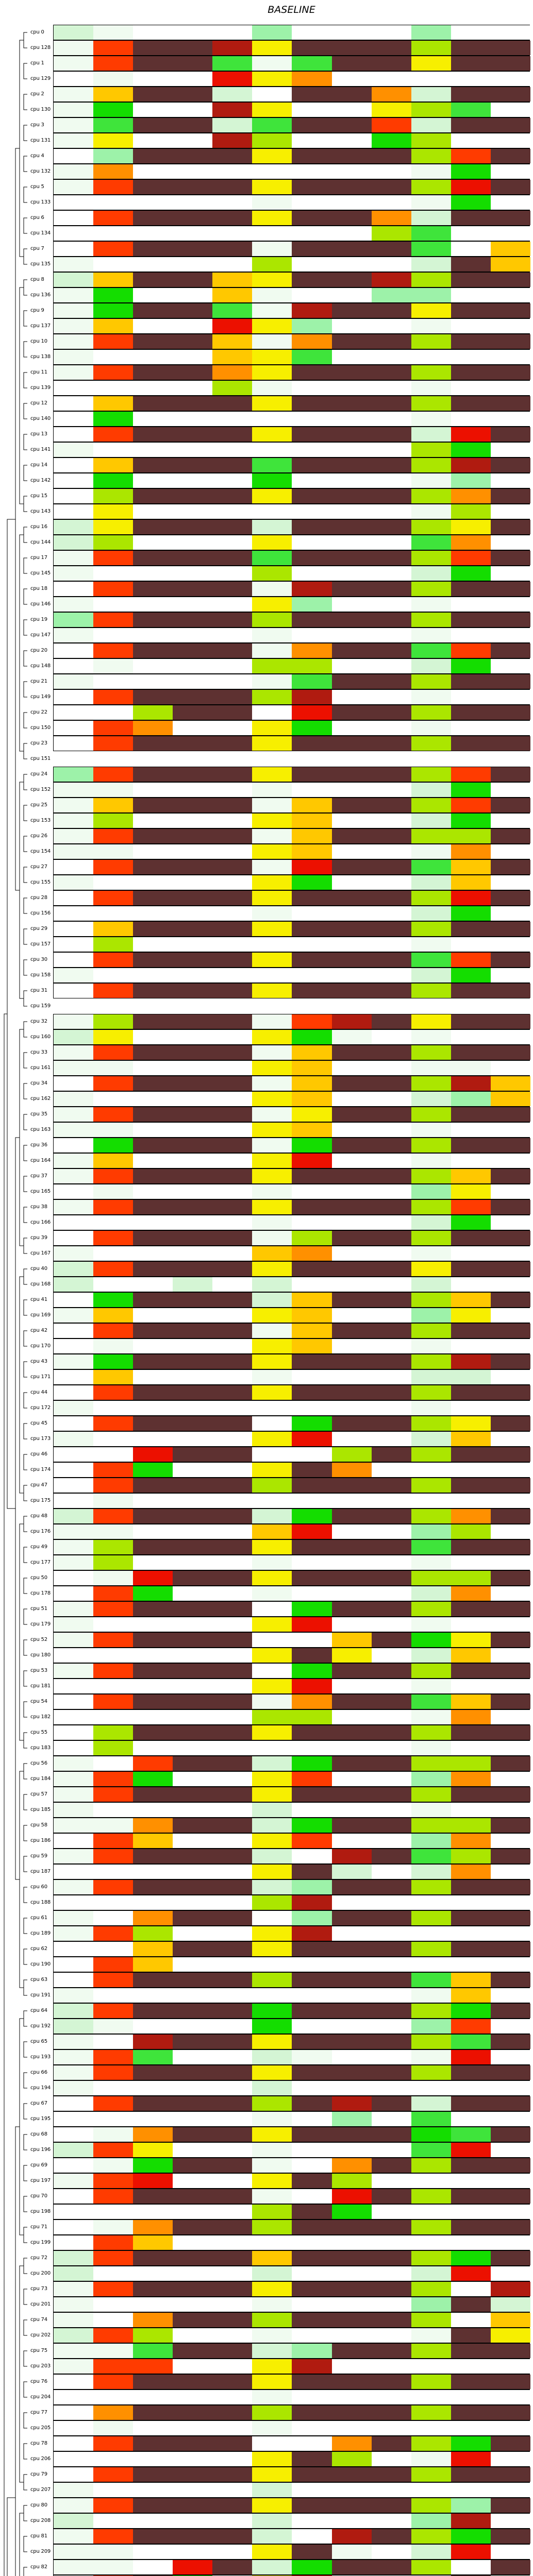  I want to click on row-label: cpu 41, so click(38, 1299).